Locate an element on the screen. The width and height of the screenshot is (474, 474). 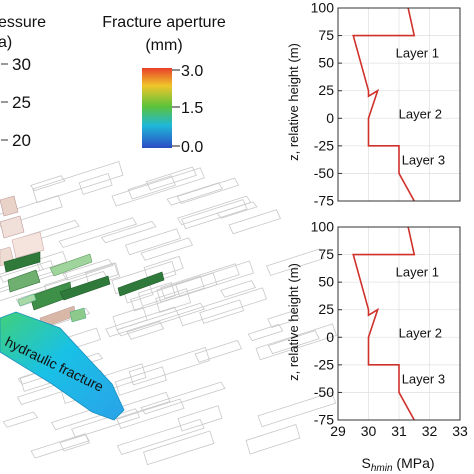
aperture-colorbar is located at coordinates (157, 108).